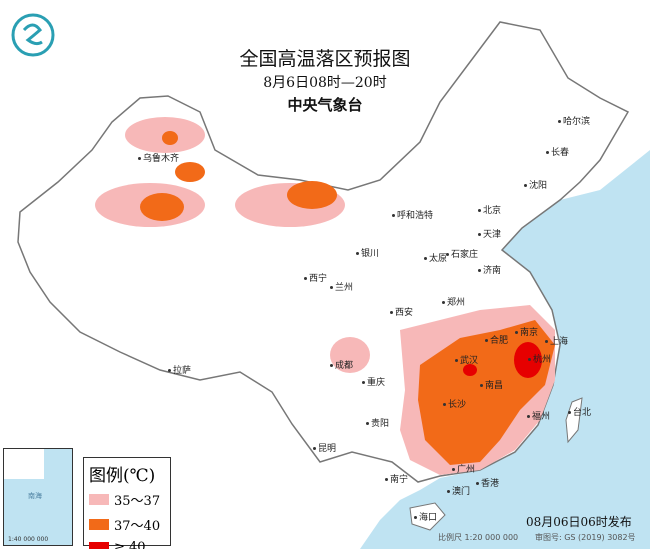 The height and width of the screenshot is (549, 650). What do you see at coordinates (489, 269) in the screenshot?
I see `city-label: 济南` at bounding box center [489, 269].